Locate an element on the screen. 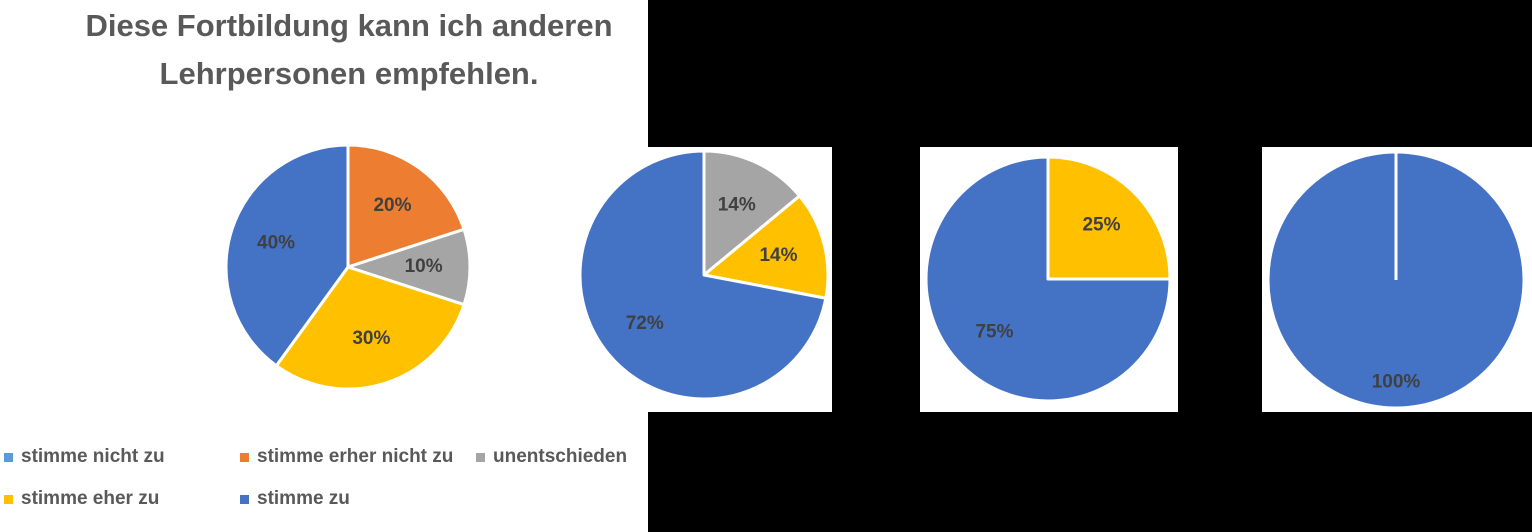 The width and height of the screenshot is (1532, 532). legend-label: stimme nicht zu is located at coordinates (93, 456).